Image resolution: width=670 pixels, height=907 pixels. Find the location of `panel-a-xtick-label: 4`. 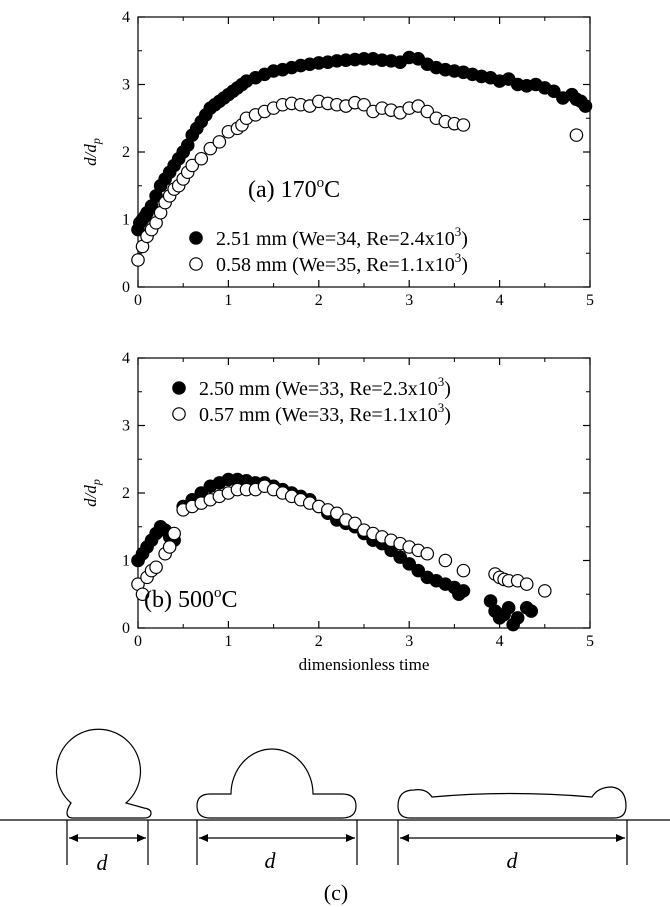

panel-a-xtick-label: 4 is located at coordinates (500, 300).